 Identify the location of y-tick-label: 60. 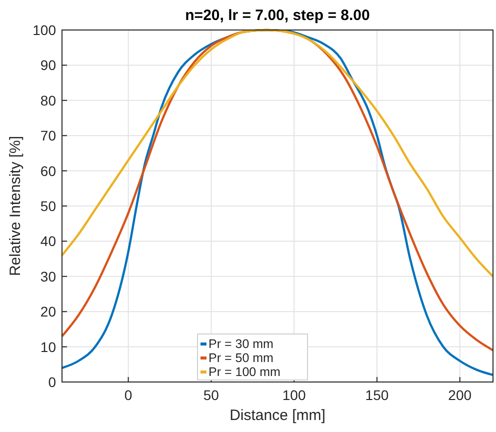
(48, 170).